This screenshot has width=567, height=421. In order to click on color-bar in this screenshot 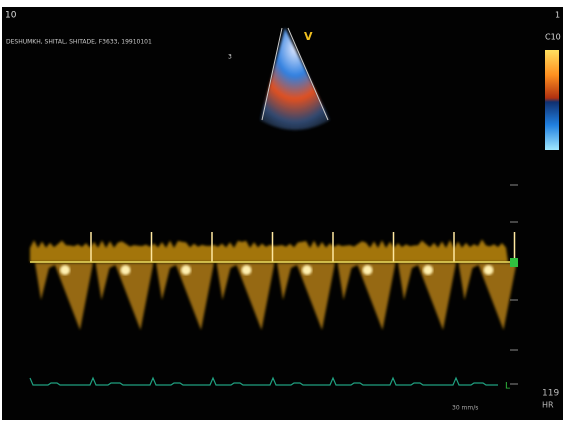, I will do `click(552, 100)`.